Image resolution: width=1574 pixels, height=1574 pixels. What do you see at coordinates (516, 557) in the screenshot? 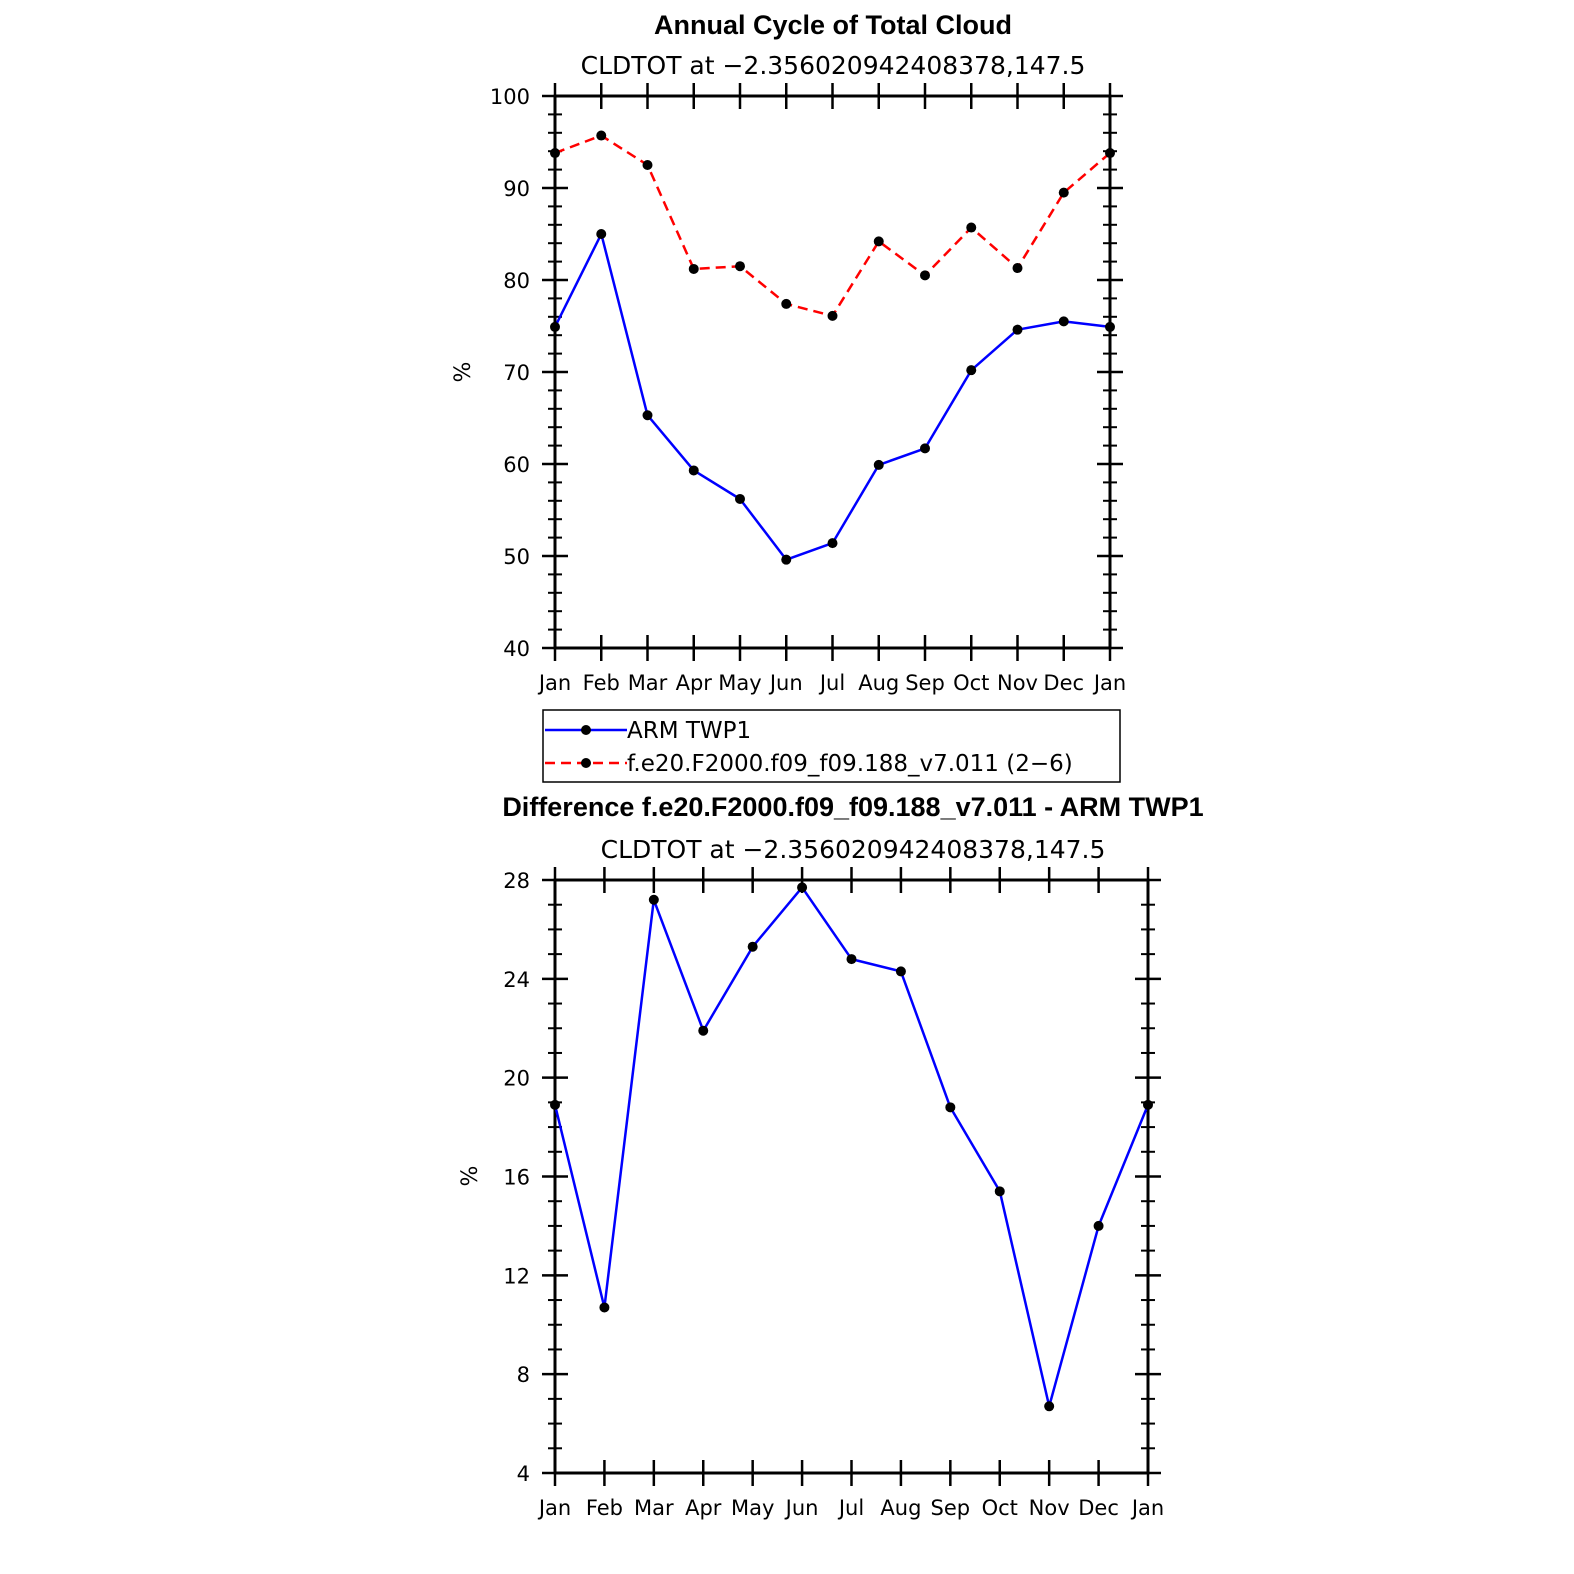
I see `y-tick-label: 50` at bounding box center [516, 557].